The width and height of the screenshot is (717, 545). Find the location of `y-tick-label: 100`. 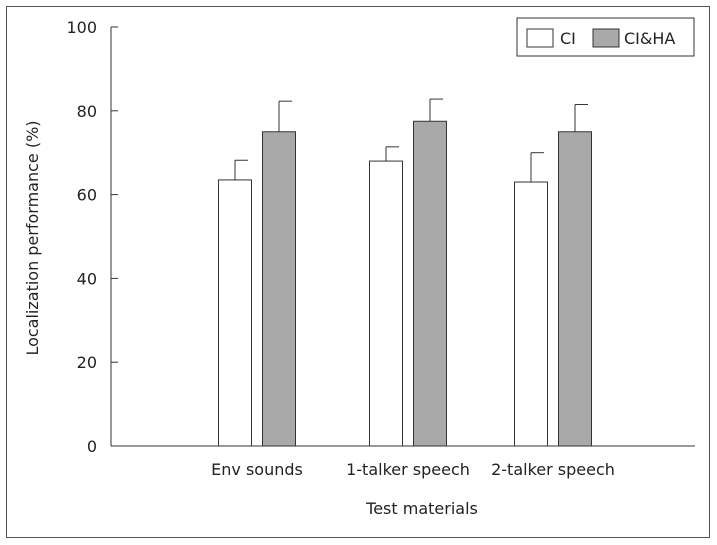

y-tick-label: 100 is located at coordinates (81, 27).